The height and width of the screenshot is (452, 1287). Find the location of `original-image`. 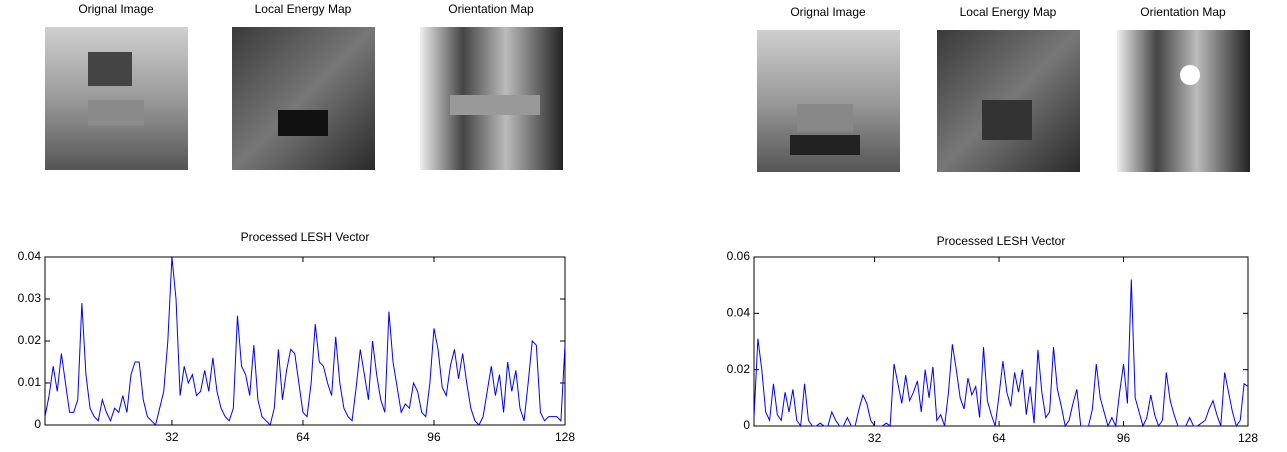

original-image is located at coordinates (116, 98).